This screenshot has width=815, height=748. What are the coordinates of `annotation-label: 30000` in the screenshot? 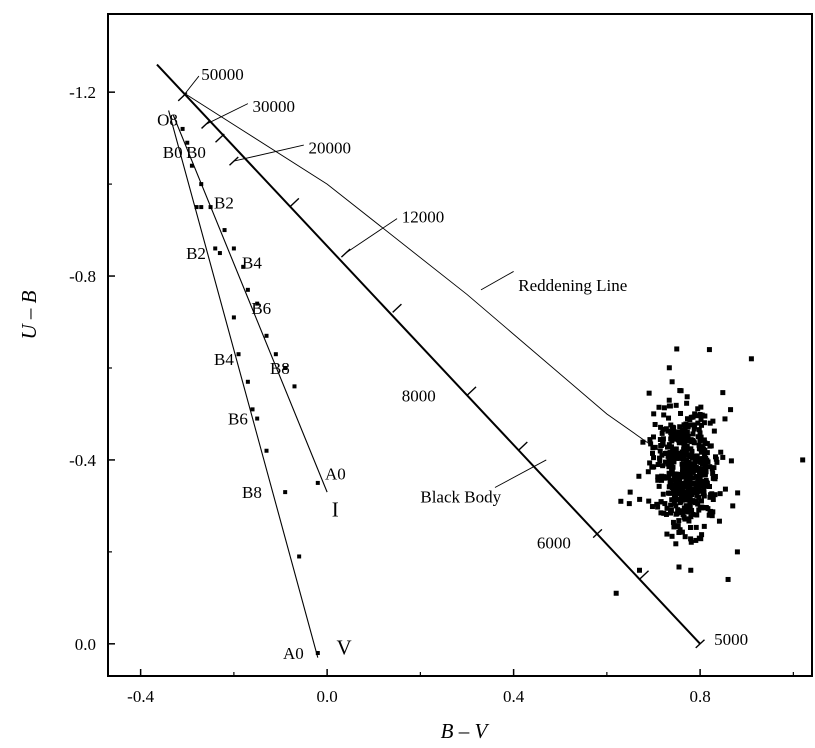 It's located at (274, 106).